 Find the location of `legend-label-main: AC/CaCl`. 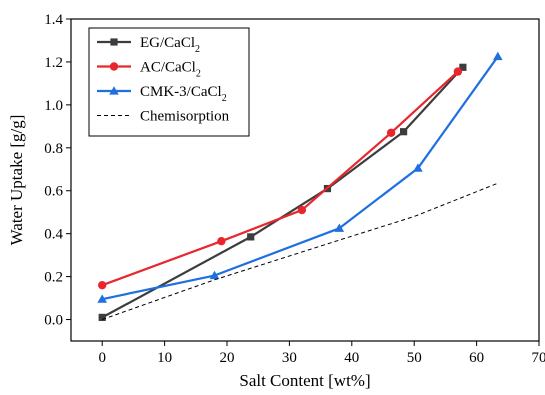

legend-label-main: AC/CaCl is located at coordinates (168, 68).